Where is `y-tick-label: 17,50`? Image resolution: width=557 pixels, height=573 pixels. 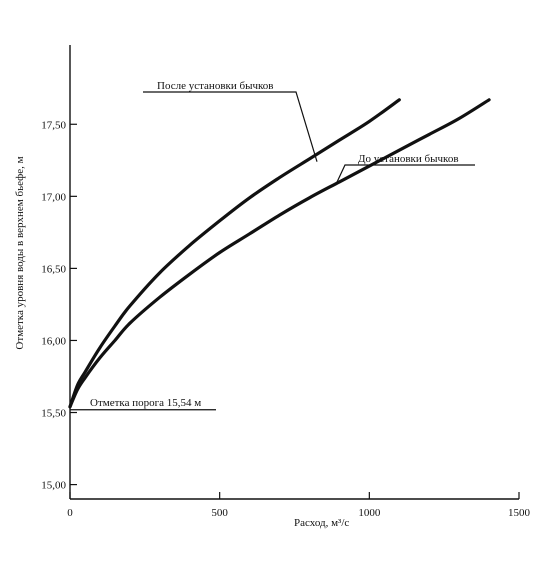
y-tick-label: 17,50 is located at coordinates (53, 125).